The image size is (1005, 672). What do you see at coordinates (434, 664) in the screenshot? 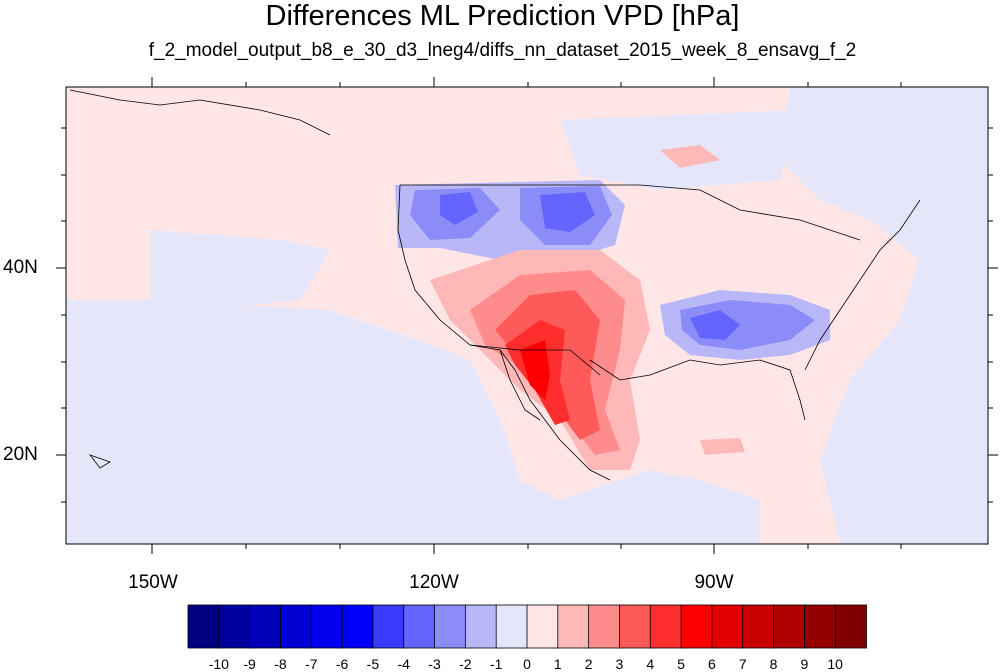
I see `colorbar-label: -3` at bounding box center [434, 664].